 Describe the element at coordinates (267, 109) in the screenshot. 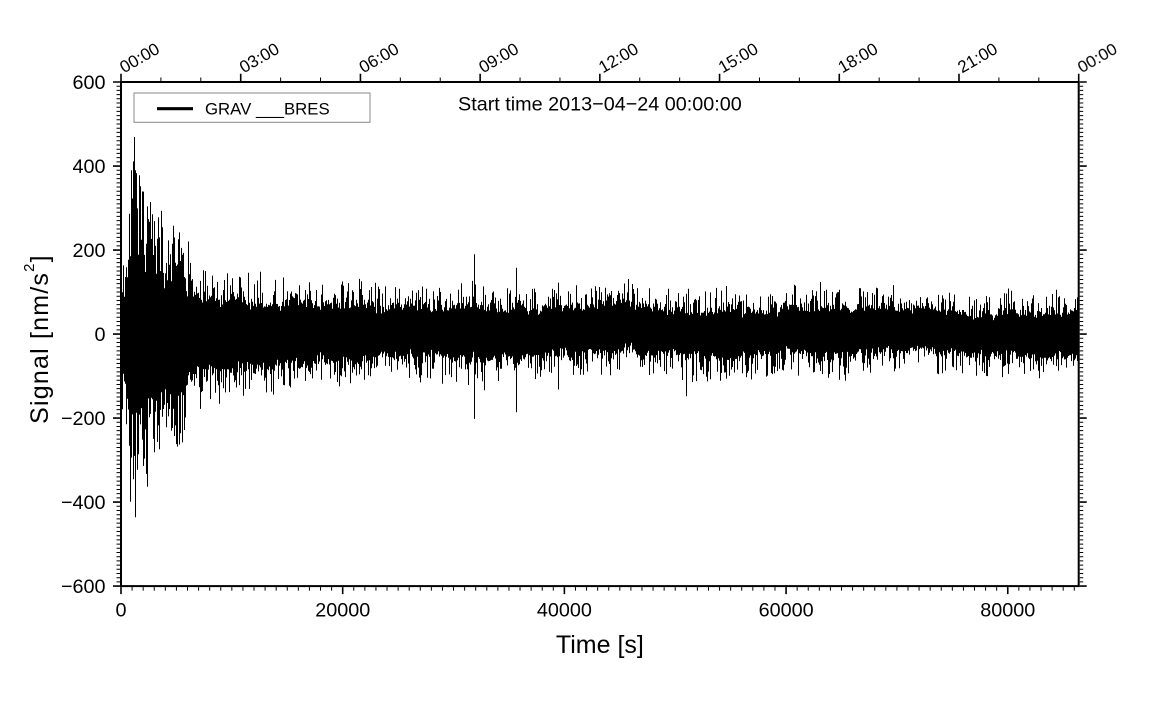

I see `svg-text: GRAV ___BRES` at that location.